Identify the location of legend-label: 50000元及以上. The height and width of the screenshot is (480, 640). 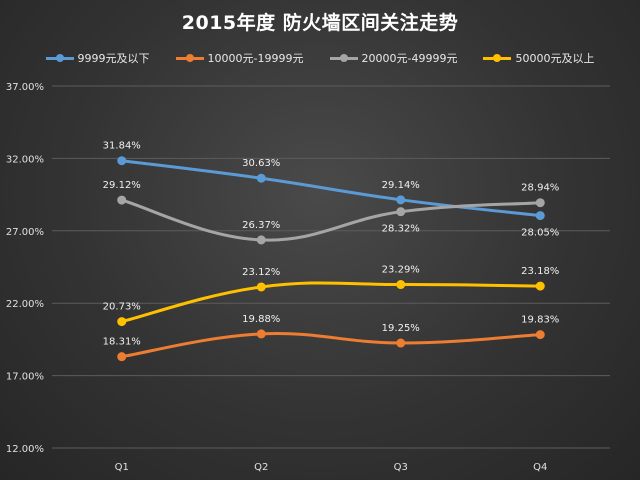
(555, 58).